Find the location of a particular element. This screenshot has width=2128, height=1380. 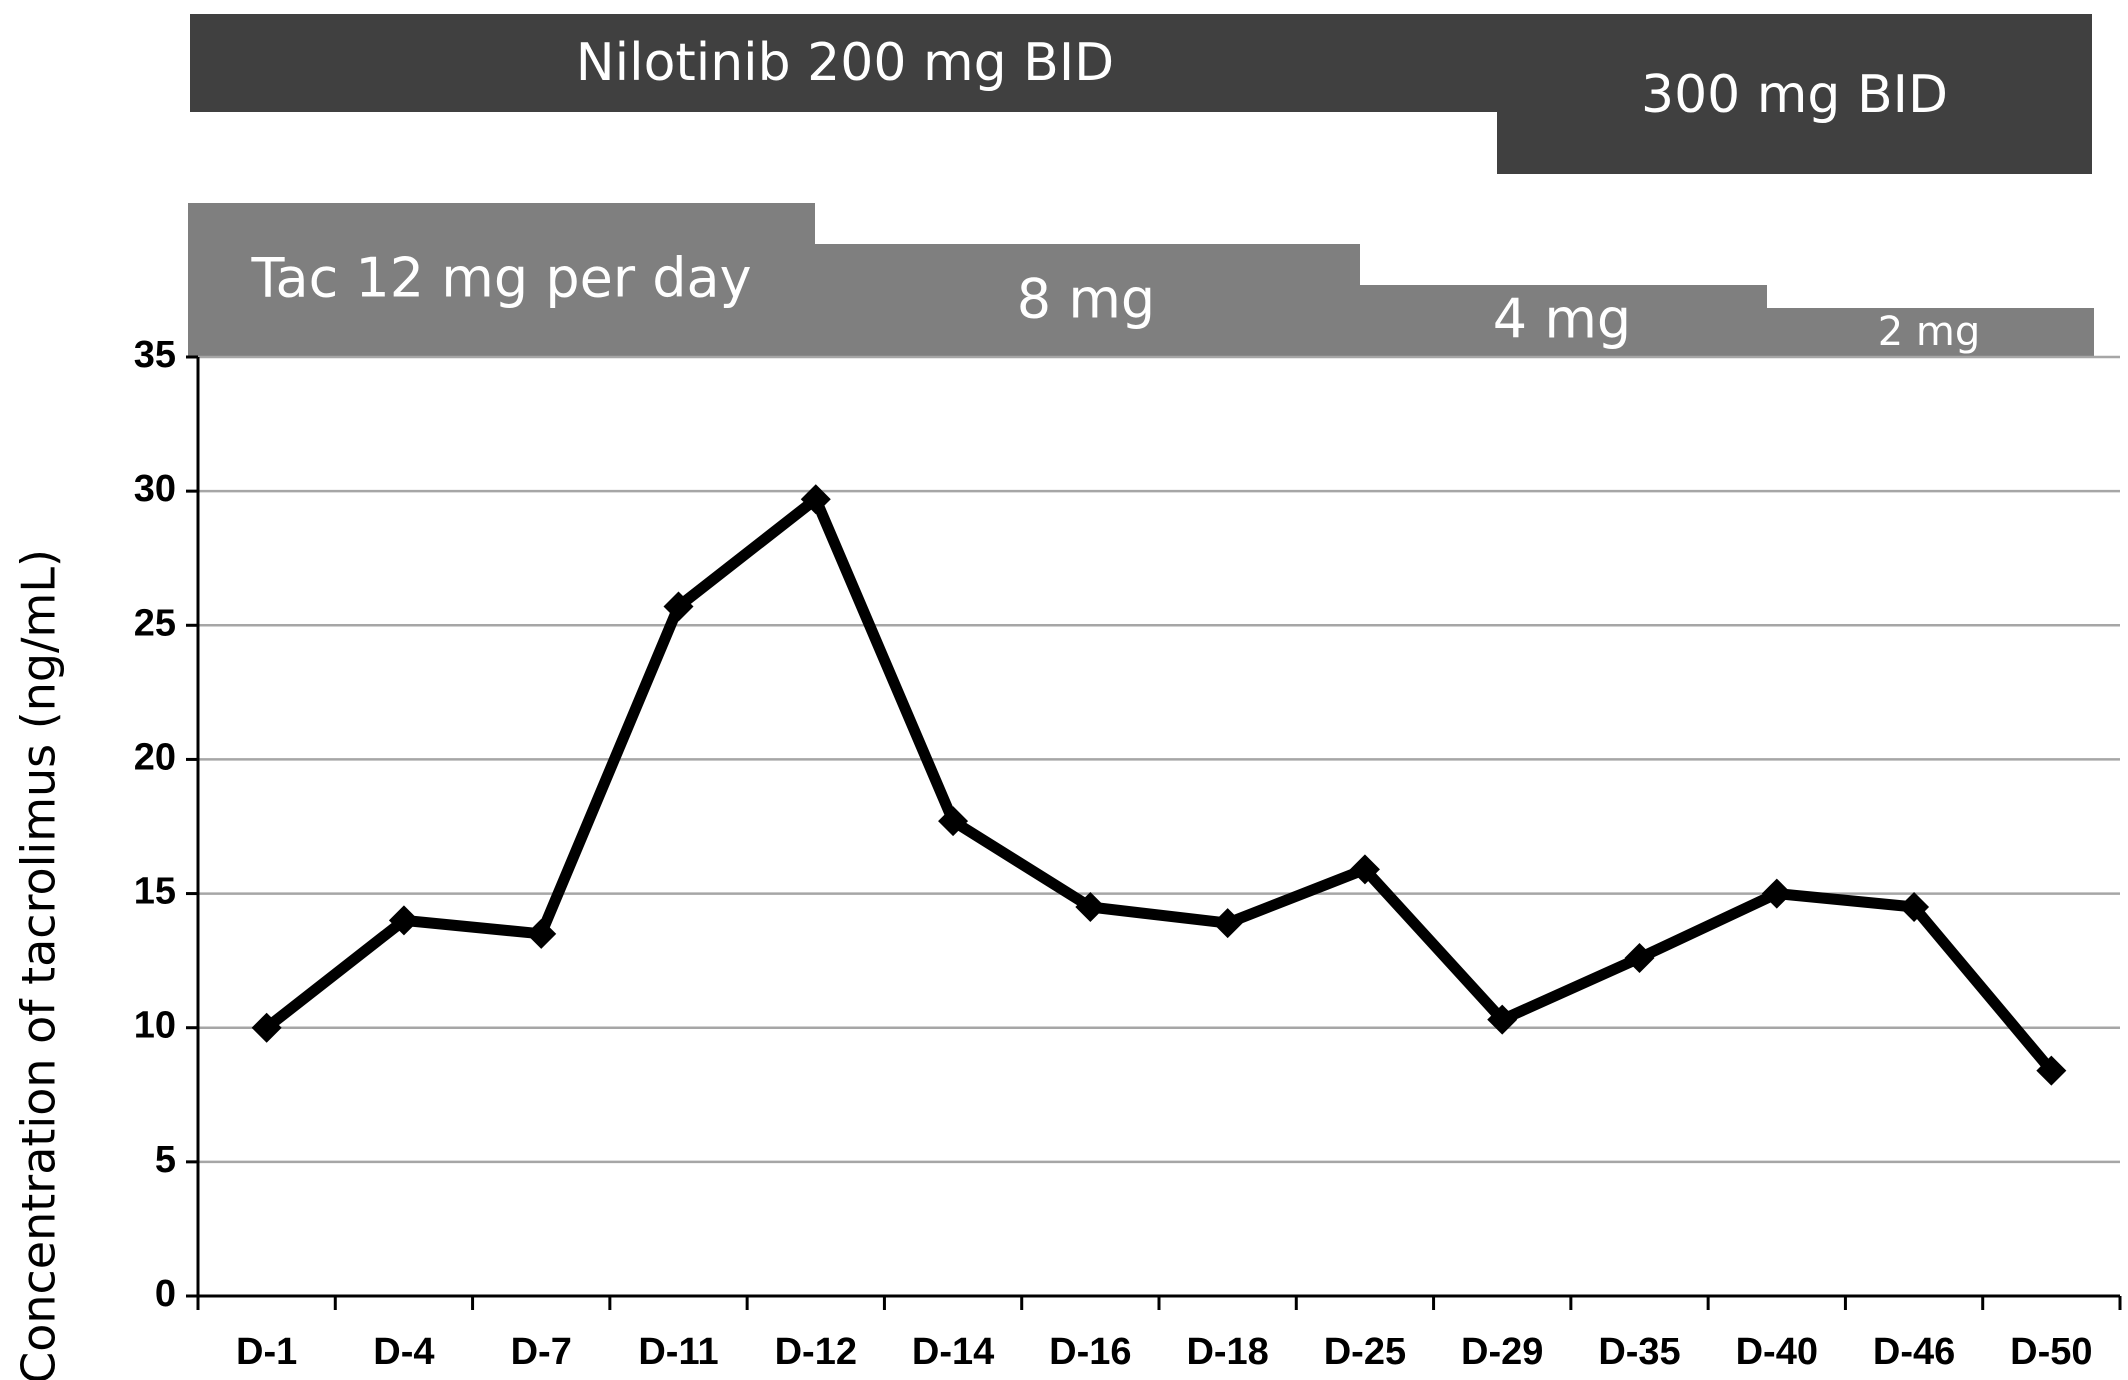

y-tick-label: 15 is located at coordinates (155, 892).